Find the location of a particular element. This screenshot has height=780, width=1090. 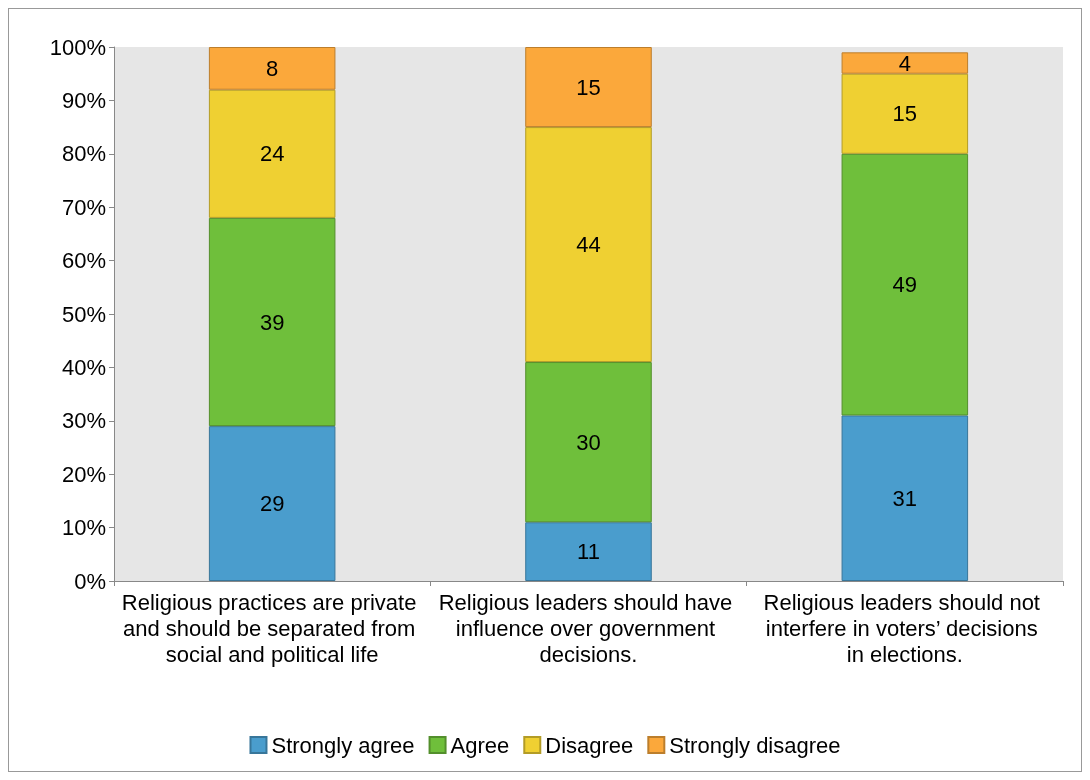

data-label: 39 is located at coordinates (272, 322).